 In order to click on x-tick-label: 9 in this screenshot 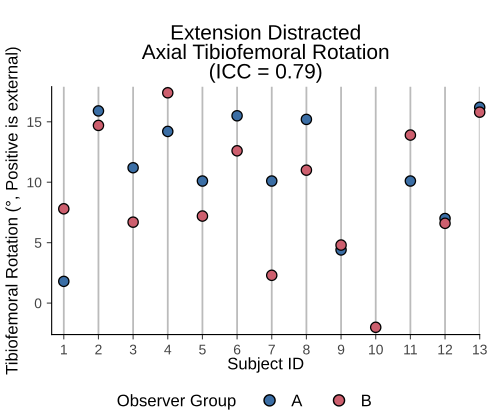, I will do `click(341, 349)`.